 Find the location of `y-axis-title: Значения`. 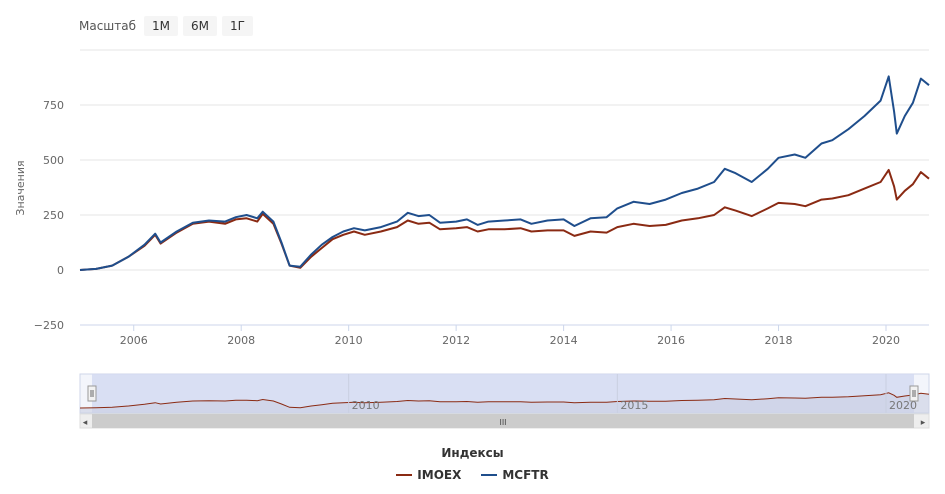

y-axis-title: Значения is located at coordinates (20, 187).